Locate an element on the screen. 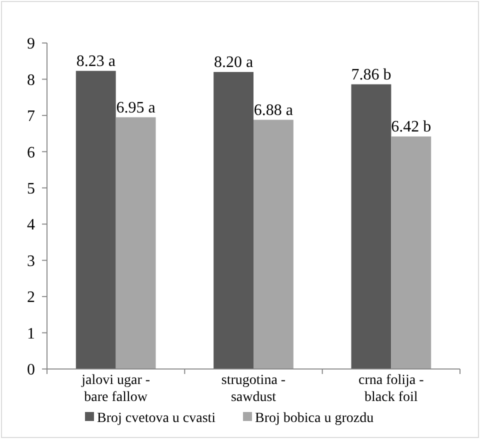 This screenshot has height=439, width=480. legend-label: Broj bobica u grozdu is located at coordinates (314, 418).